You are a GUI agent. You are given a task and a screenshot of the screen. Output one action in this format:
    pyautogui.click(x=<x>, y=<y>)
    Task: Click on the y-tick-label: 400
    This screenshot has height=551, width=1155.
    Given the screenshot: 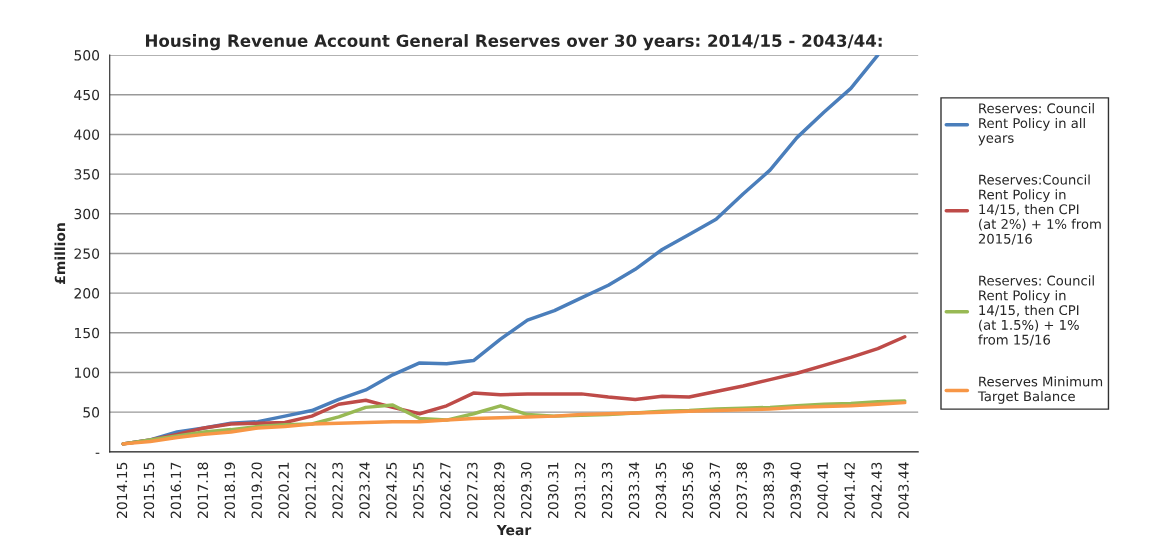 What is the action you would take?
    pyautogui.click(x=87, y=134)
    